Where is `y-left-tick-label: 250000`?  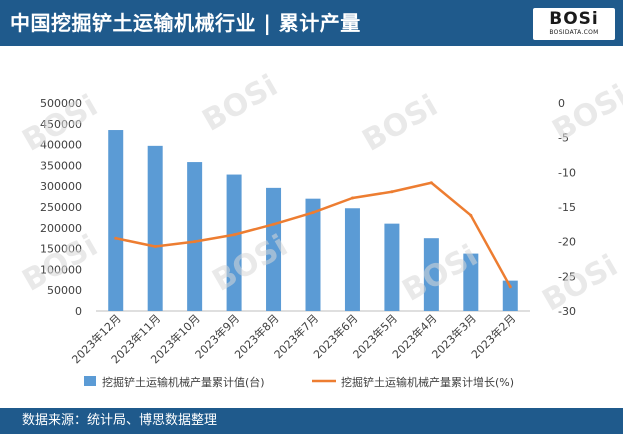 y-left-tick-label: 250000 is located at coordinates (61, 207).